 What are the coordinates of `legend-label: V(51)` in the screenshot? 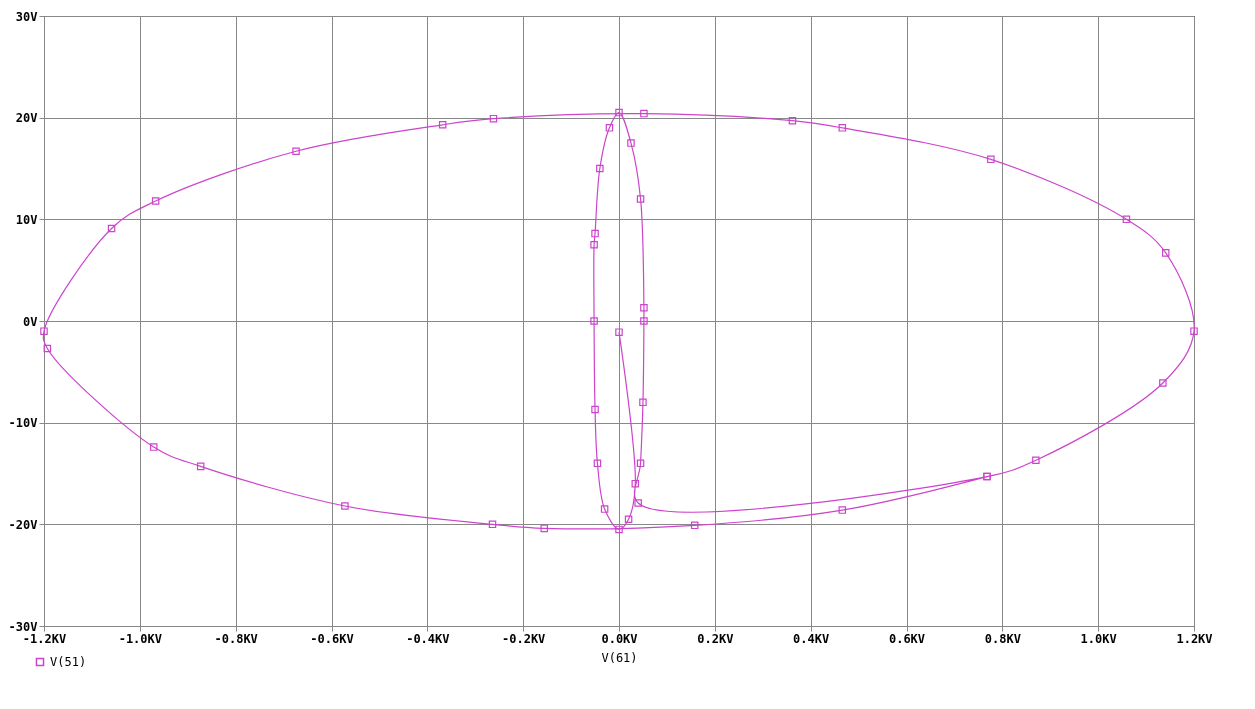 It's located at (68, 662).